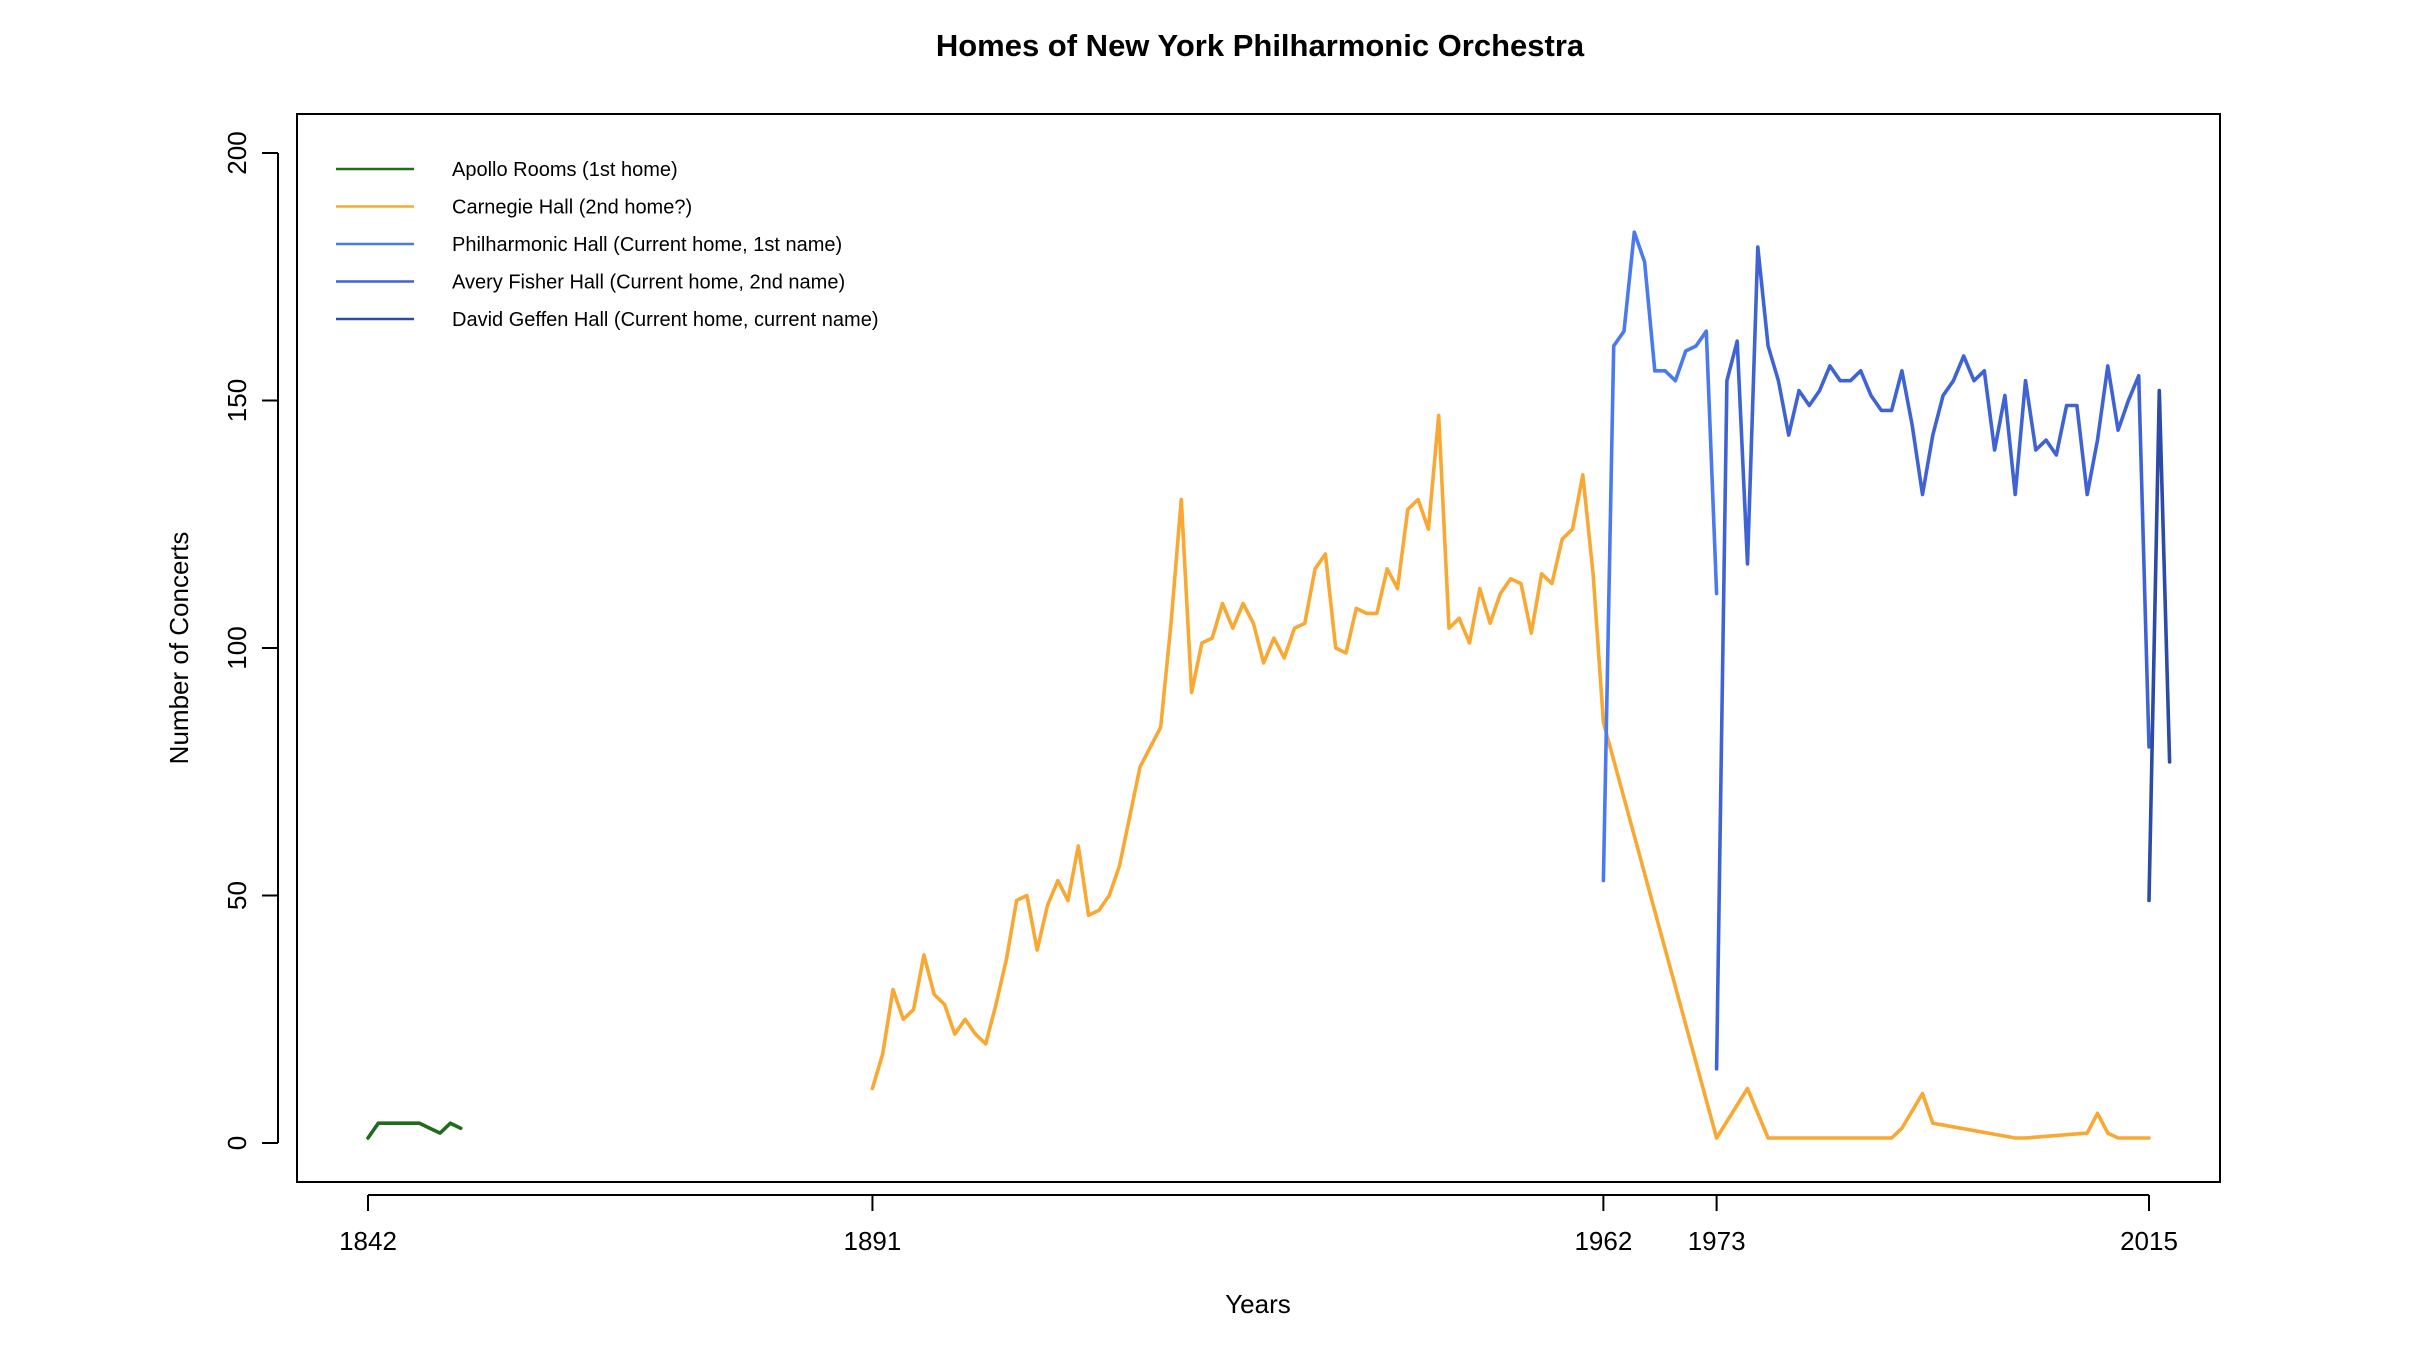  What do you see at coordinates (368, 1241) in the screenshot?
I see `x-tick-label: 1842` at bounding box center [368, 1241].